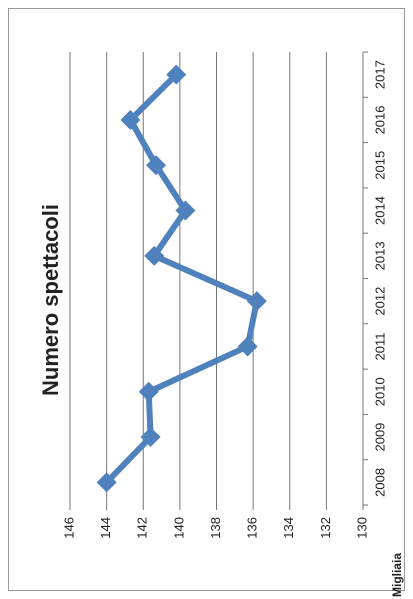  I want to click on x-tick-label: 2015, so click(379, 165).